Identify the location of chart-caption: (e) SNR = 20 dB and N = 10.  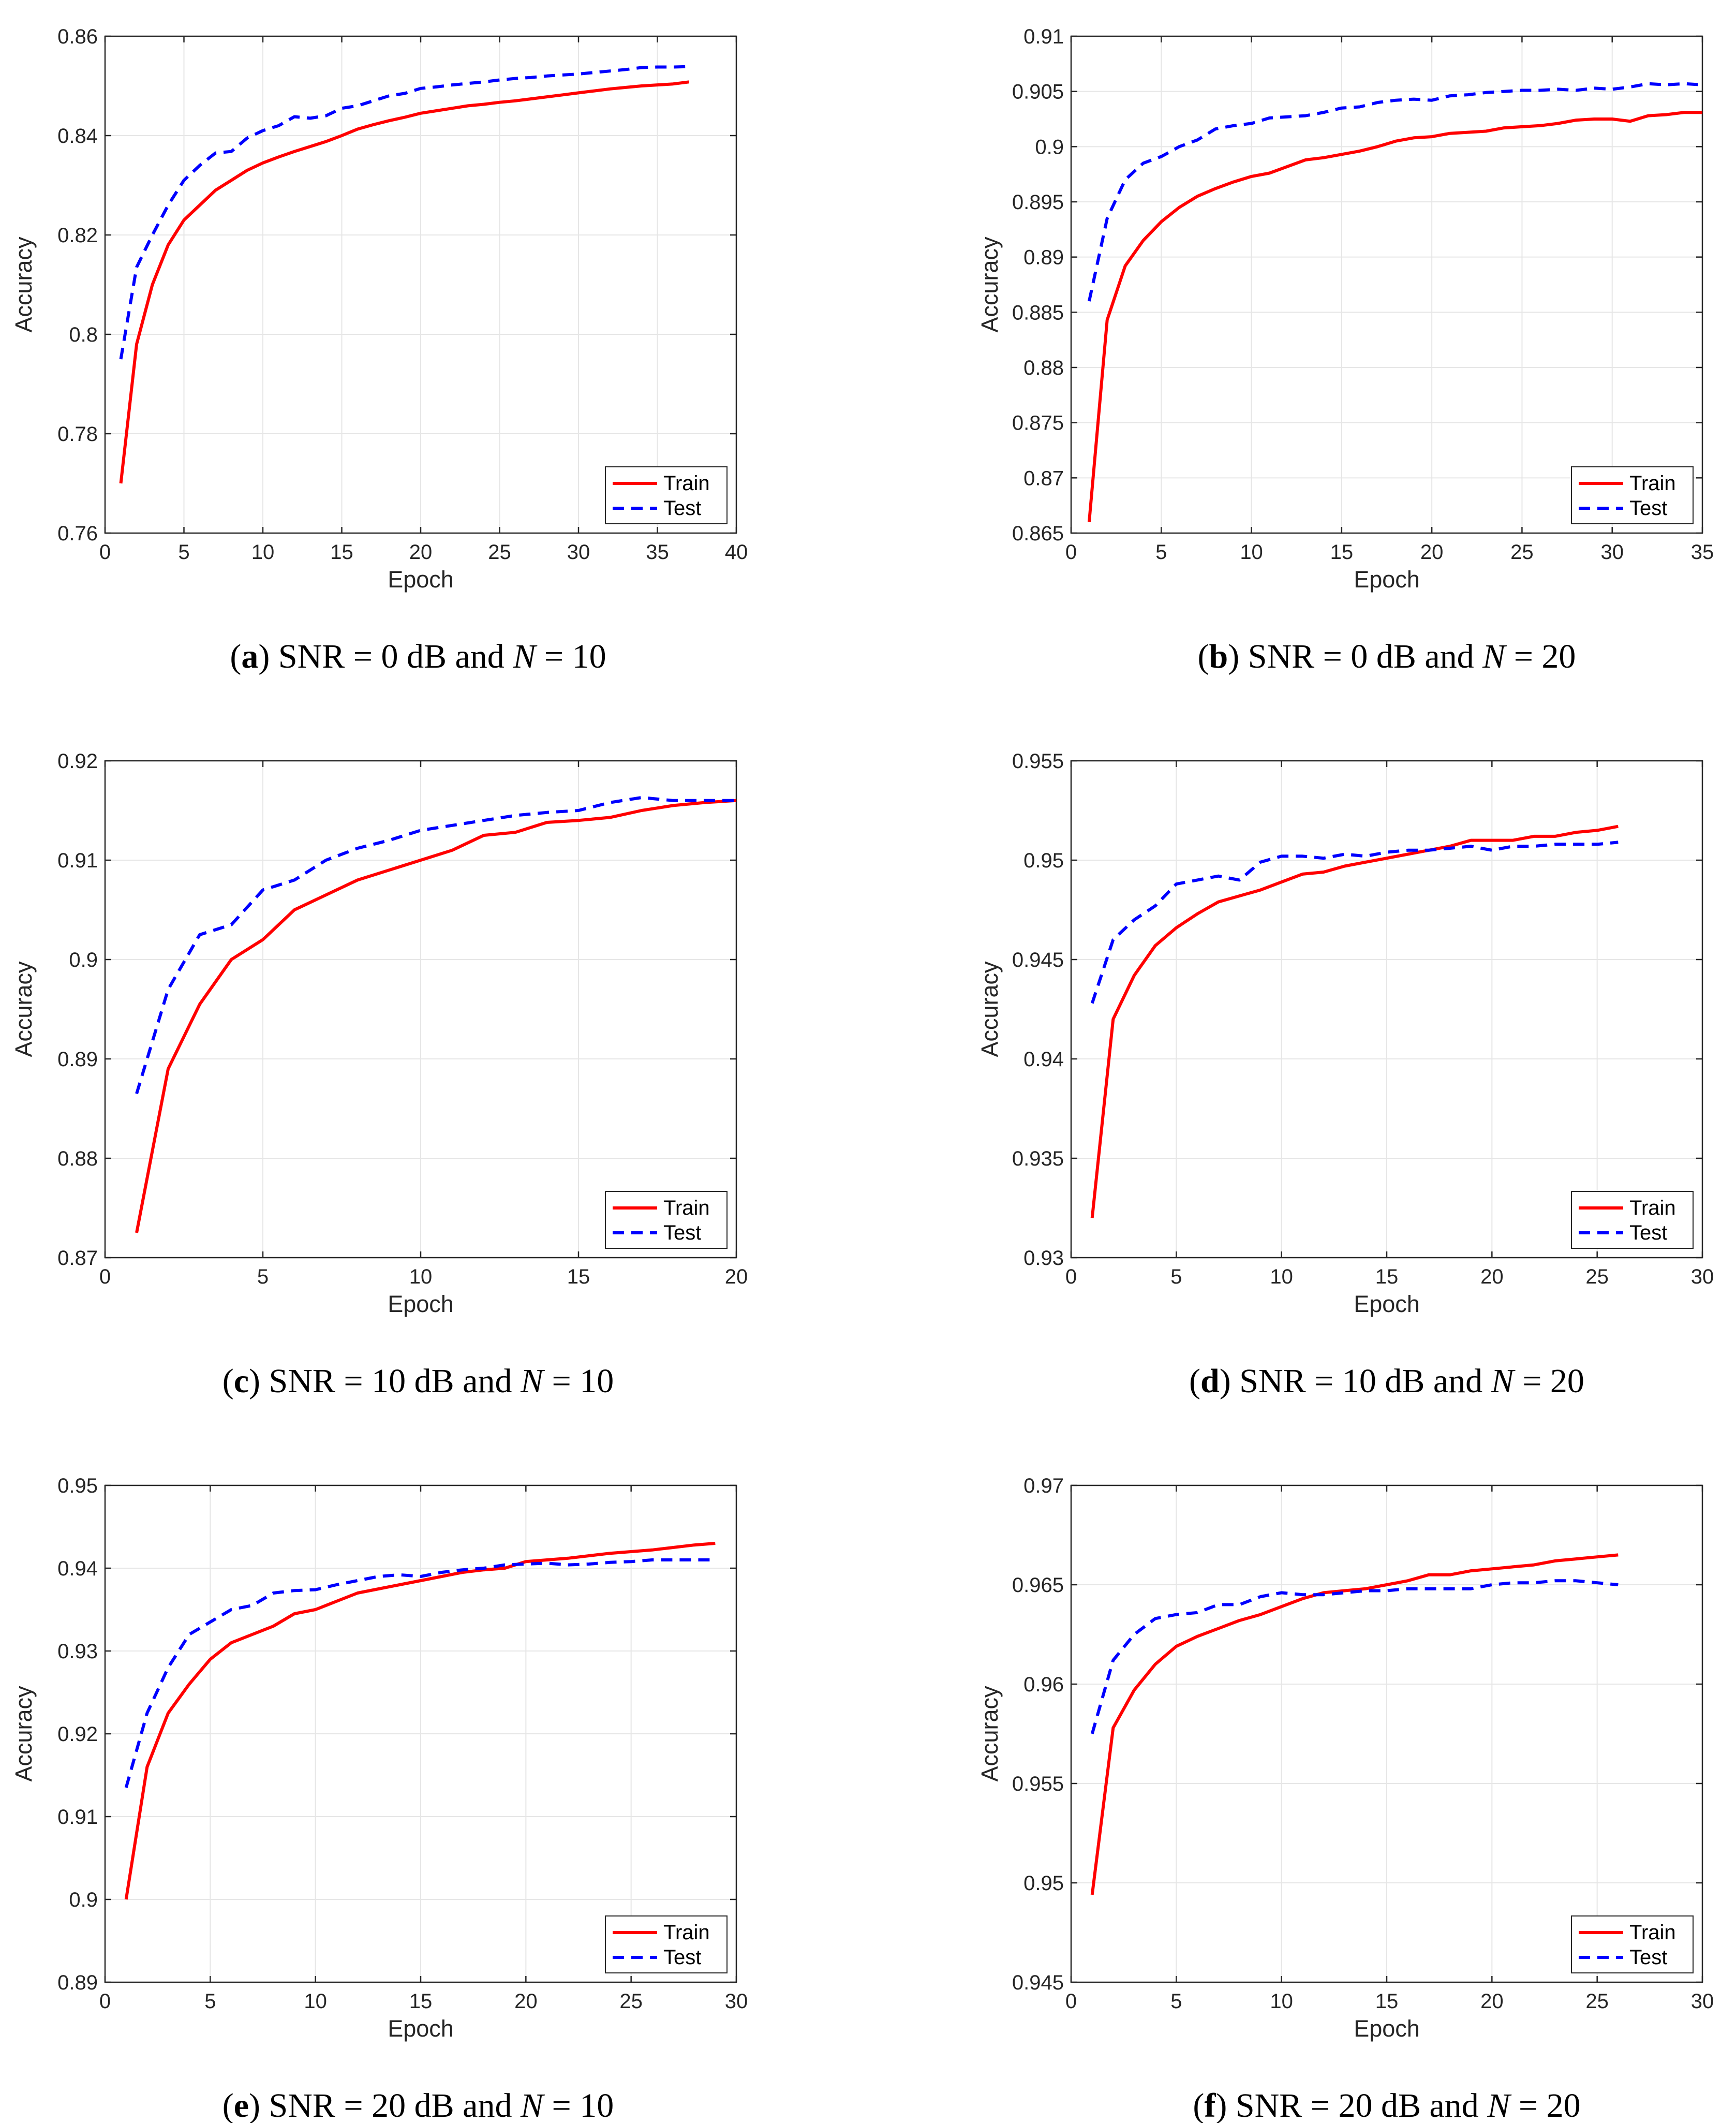
(418, 2105).